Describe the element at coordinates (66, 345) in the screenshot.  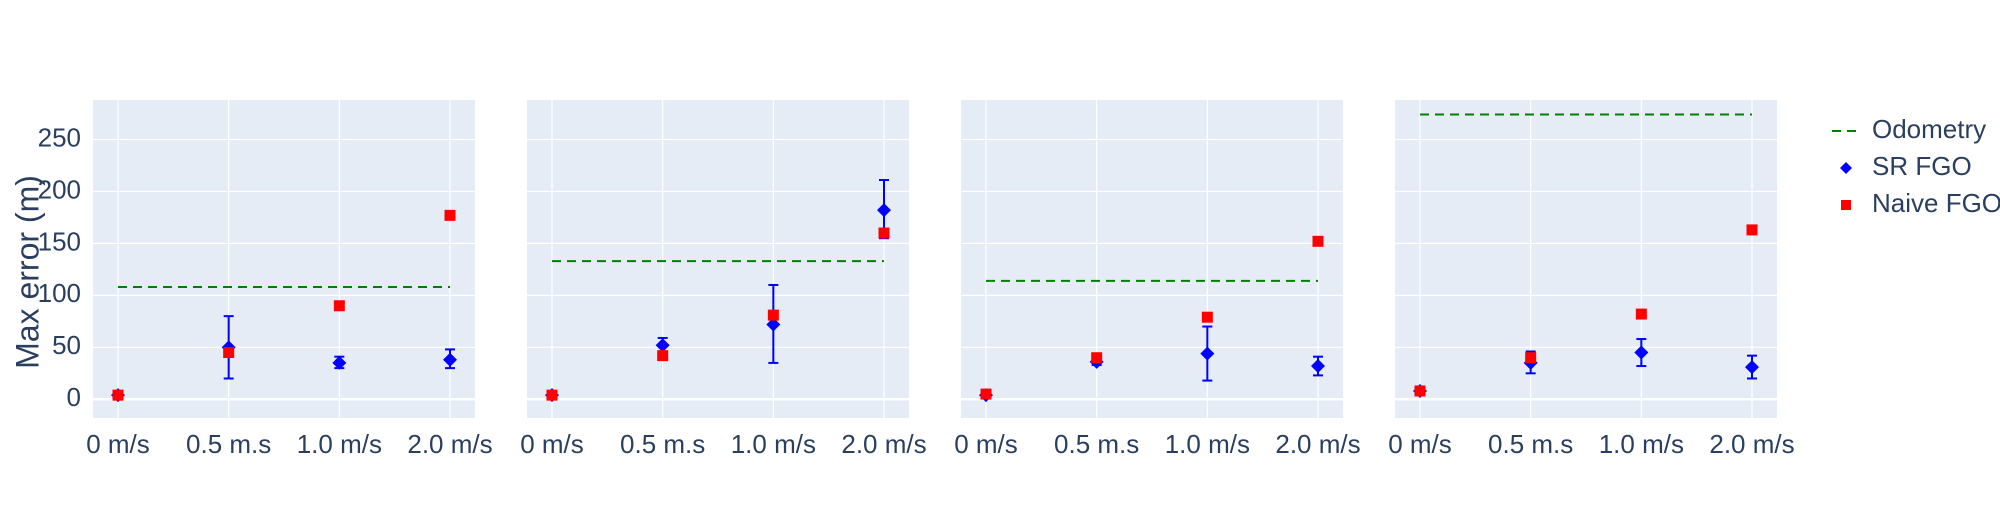
I see `y-tick-label: 50` at that location.